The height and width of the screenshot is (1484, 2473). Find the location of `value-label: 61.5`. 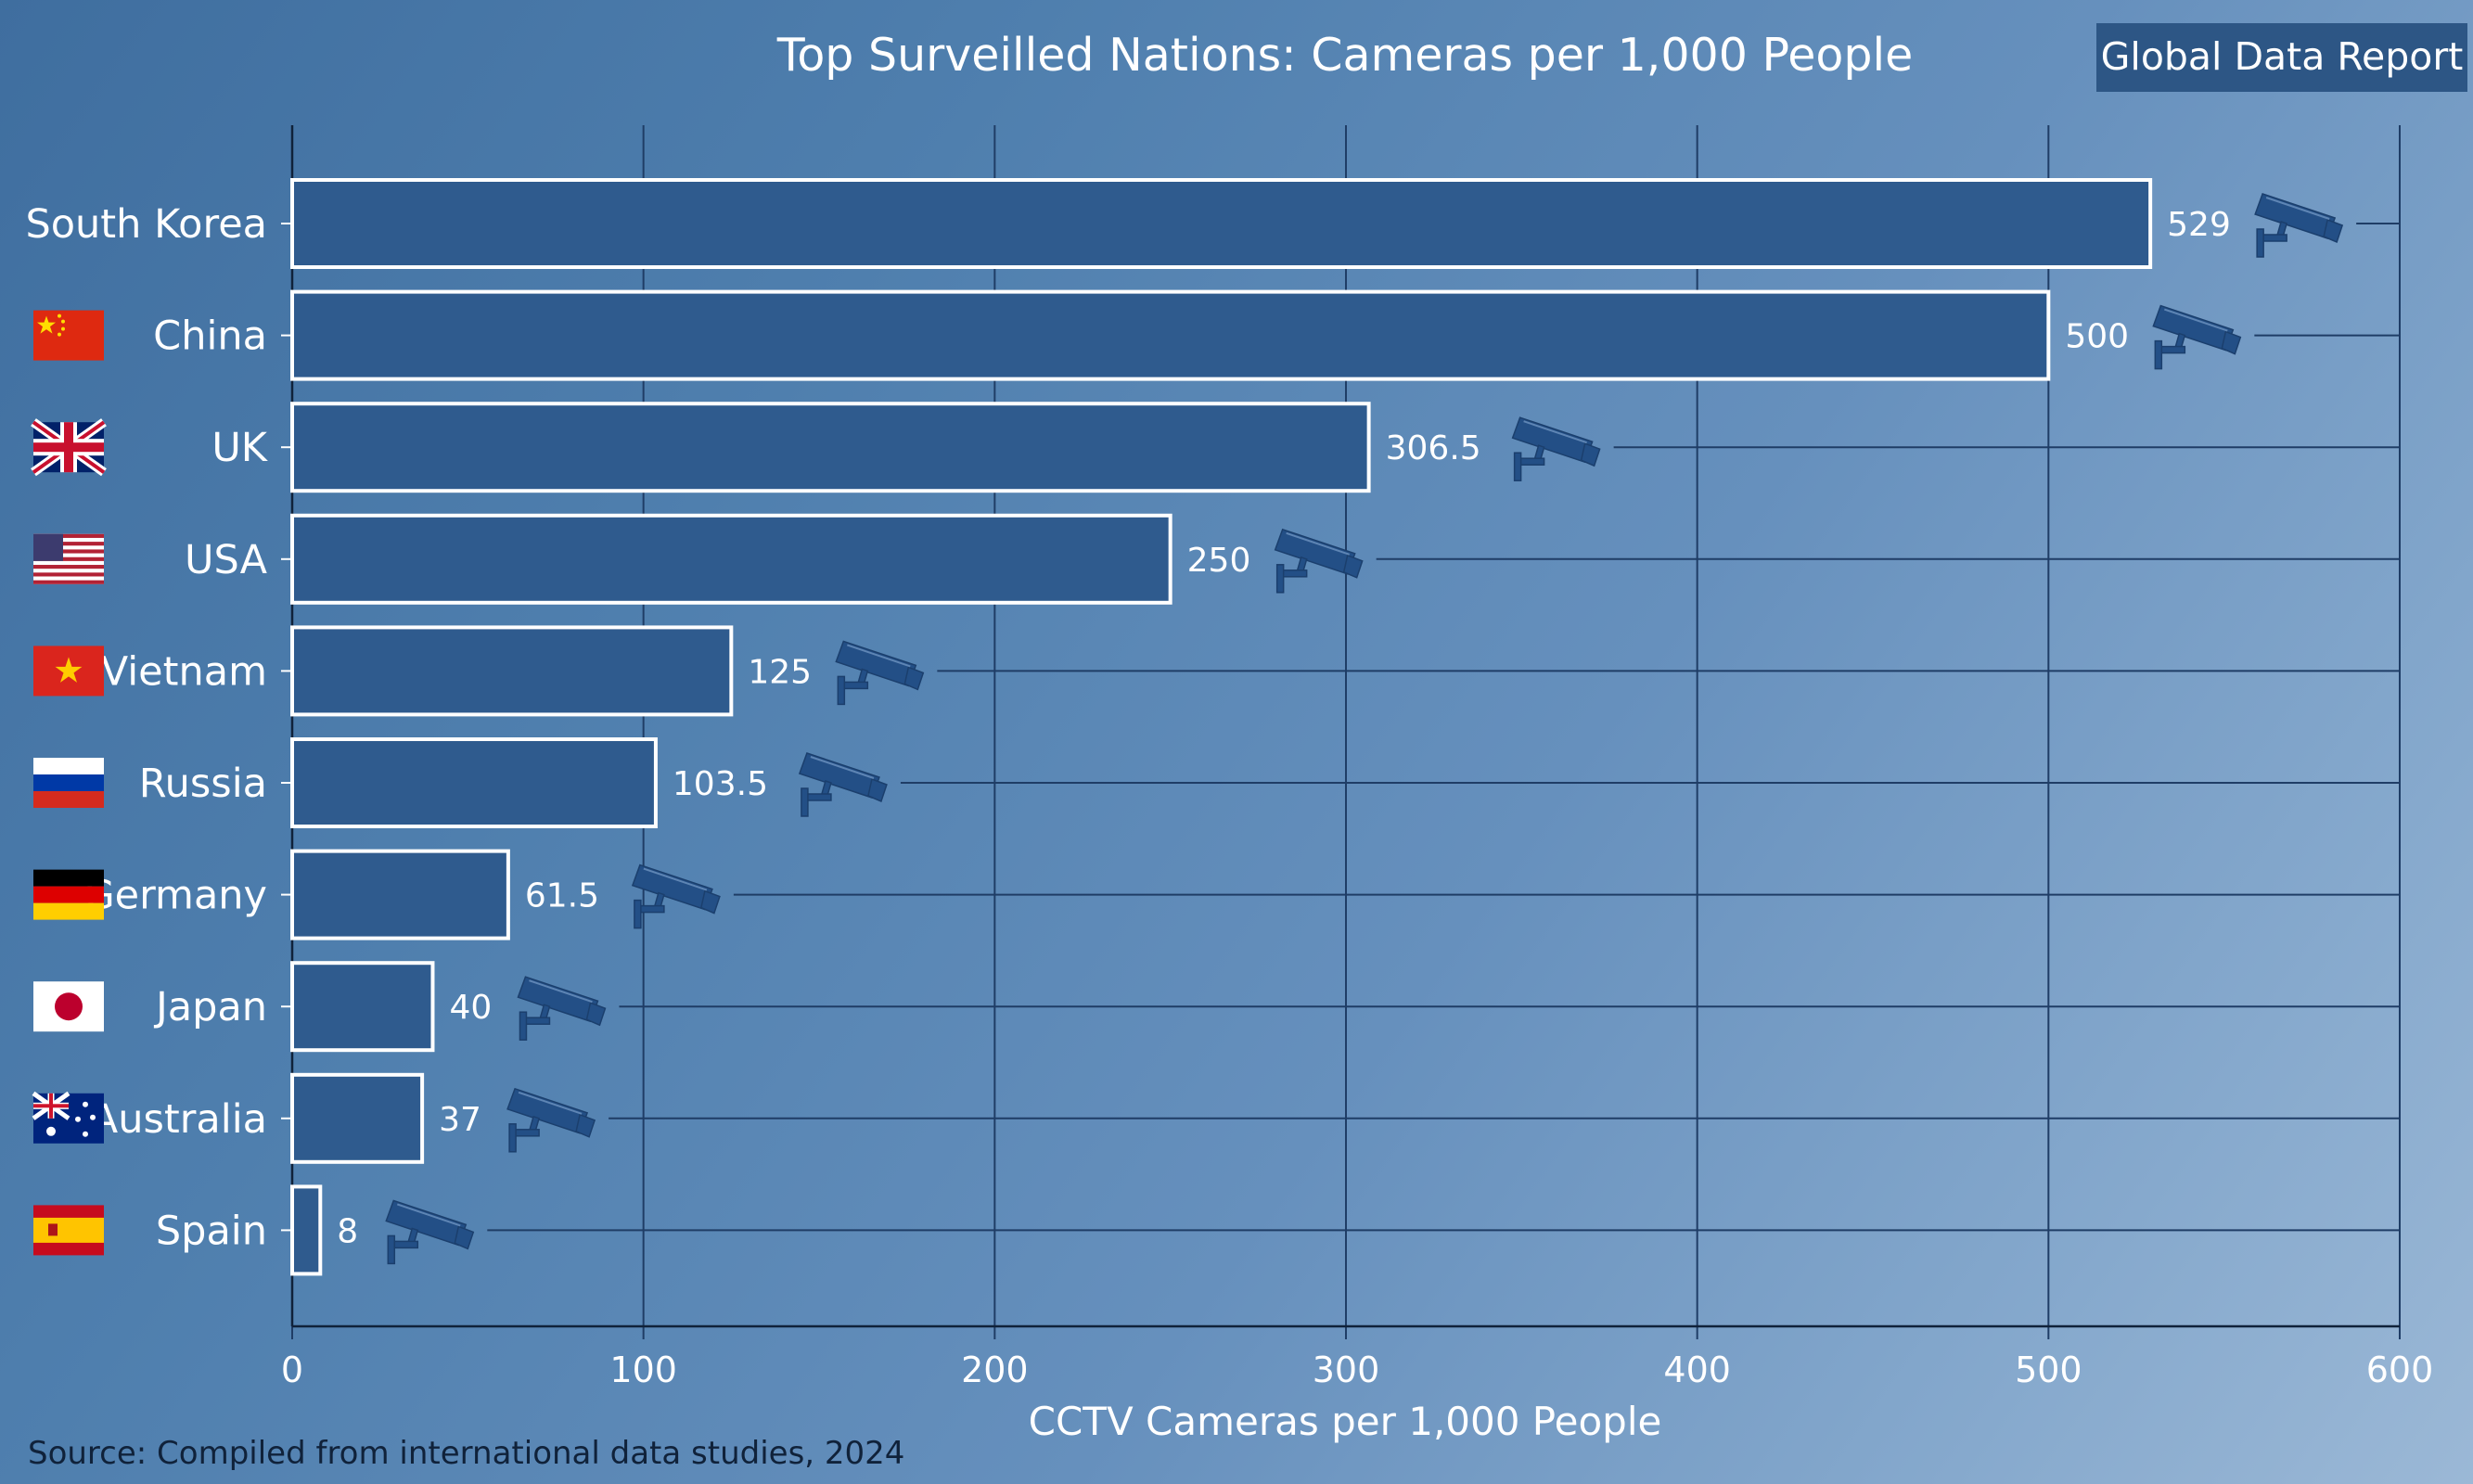

value-label: 61.5 is located at coordinates (562, 896).